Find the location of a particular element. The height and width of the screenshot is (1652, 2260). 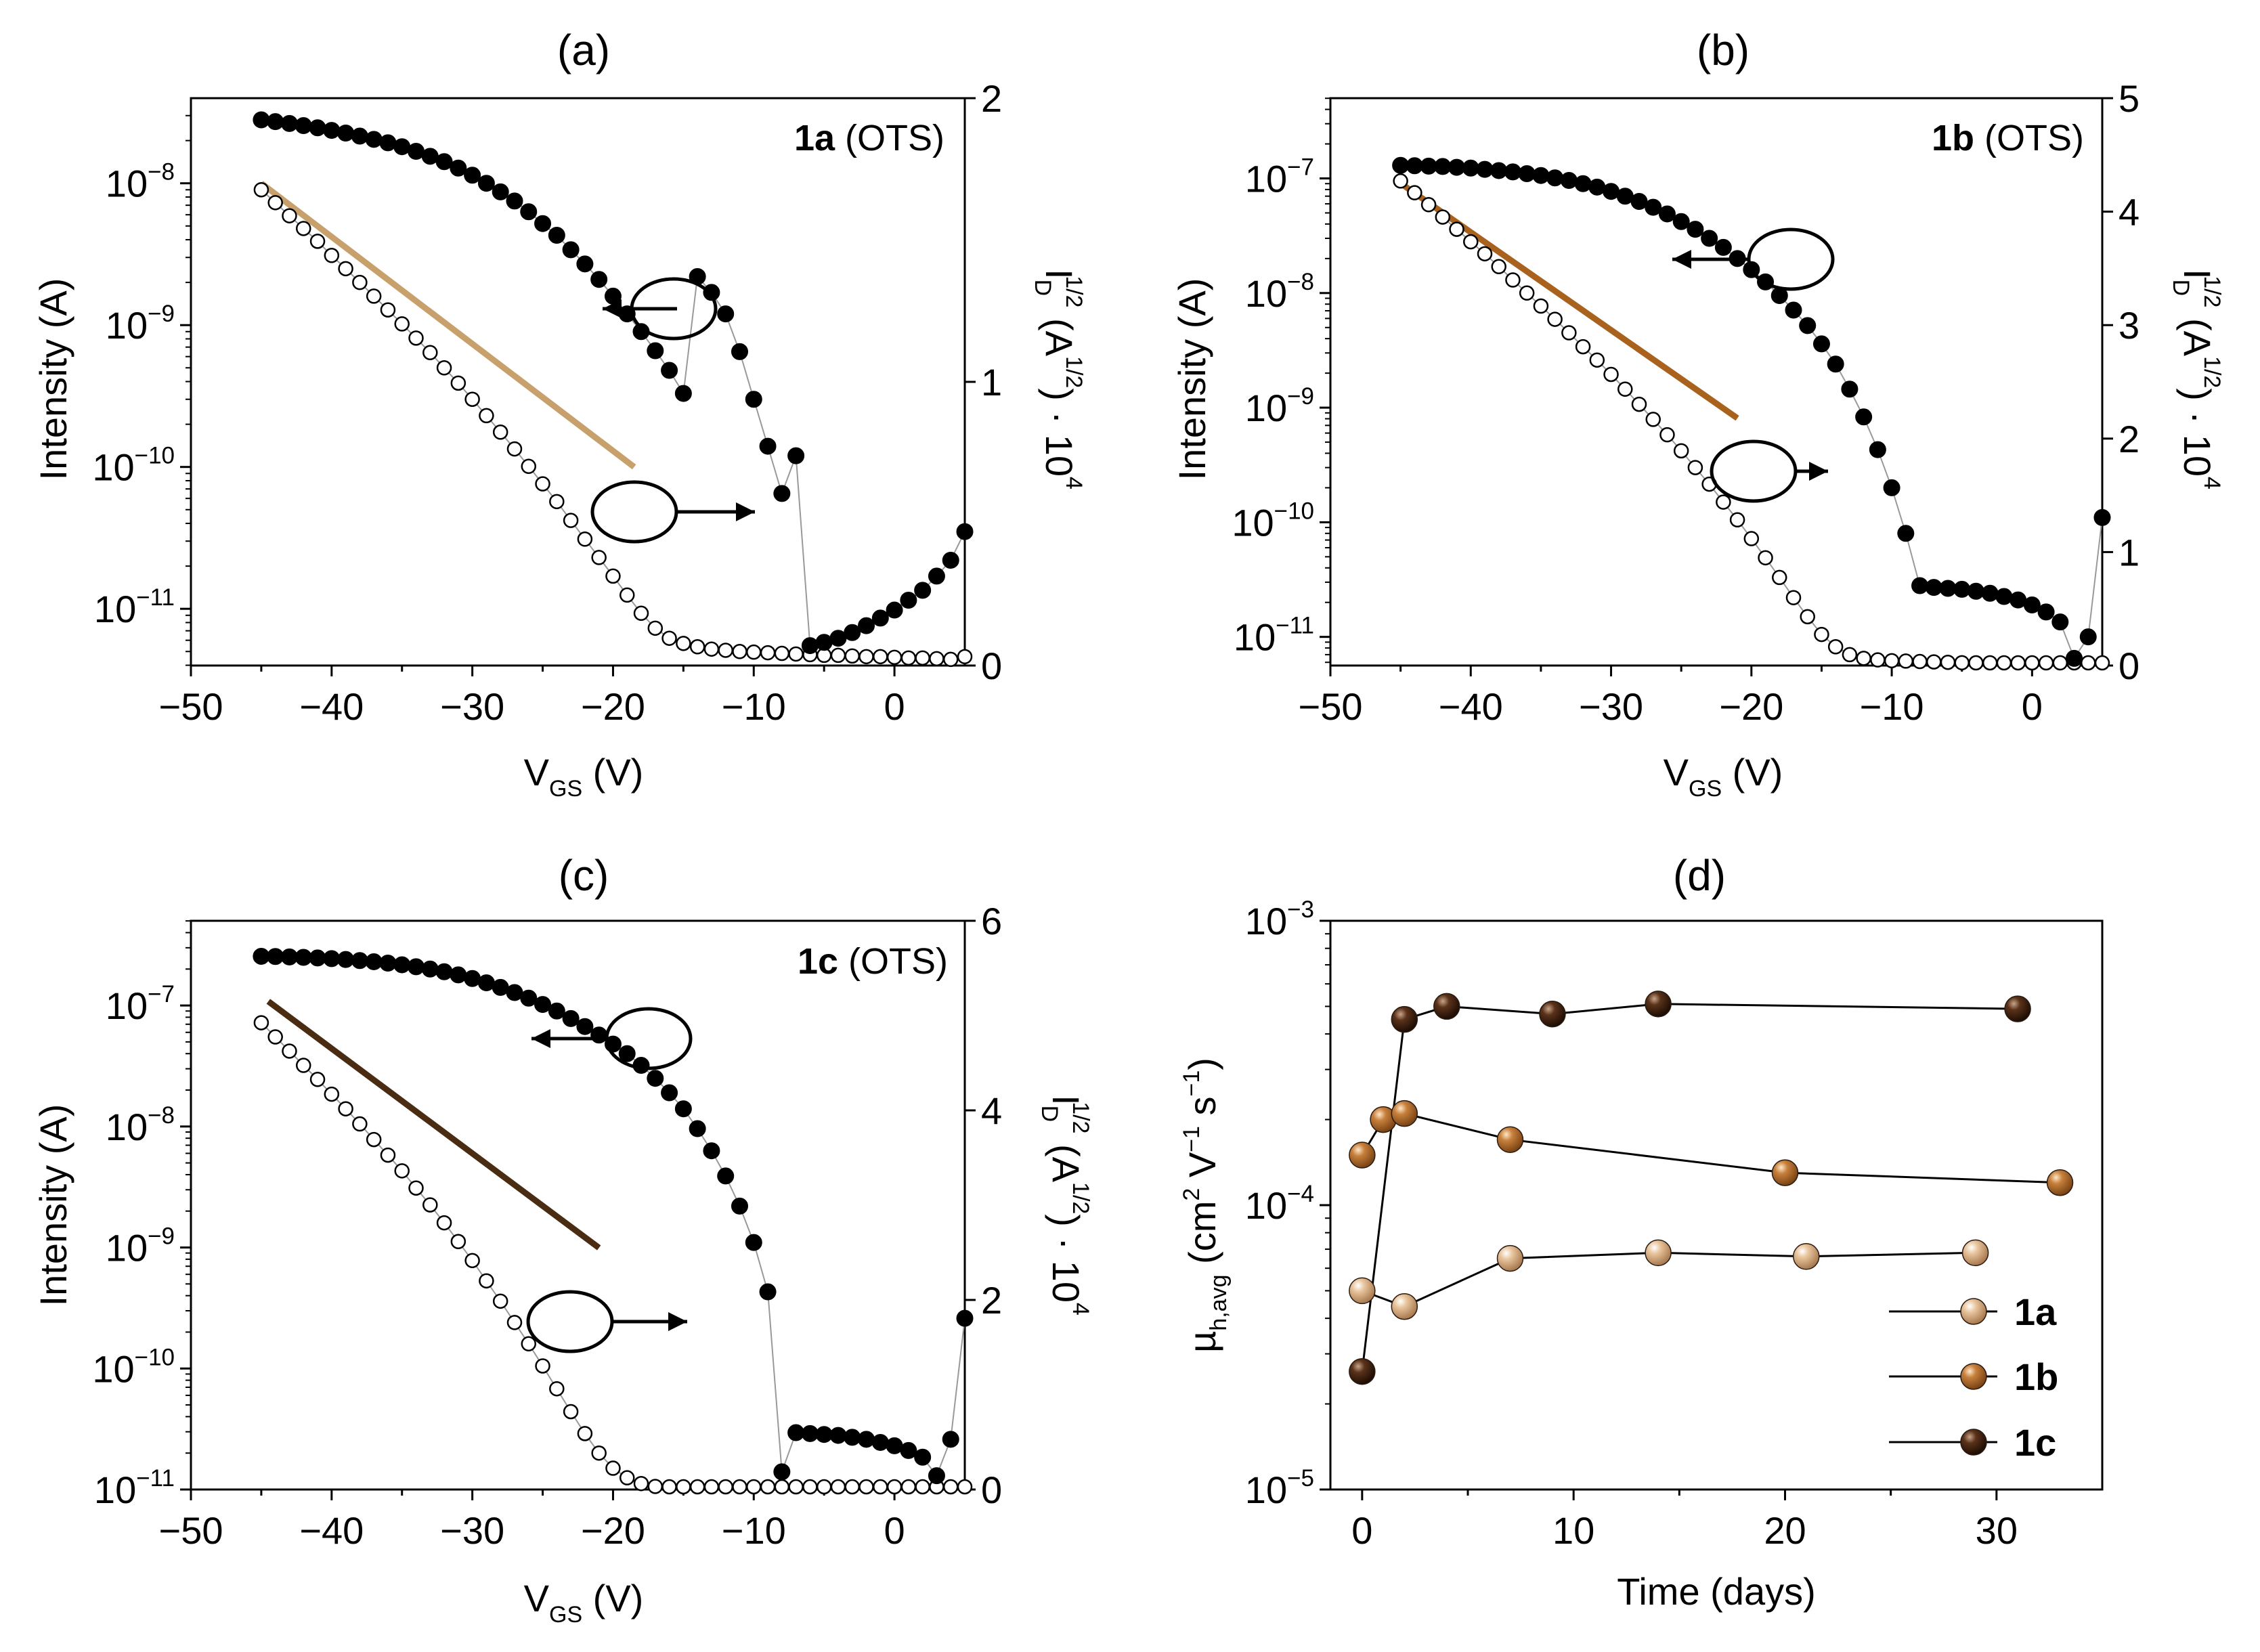

x-tick-label: −10 is located at coordinates (754, 1530).